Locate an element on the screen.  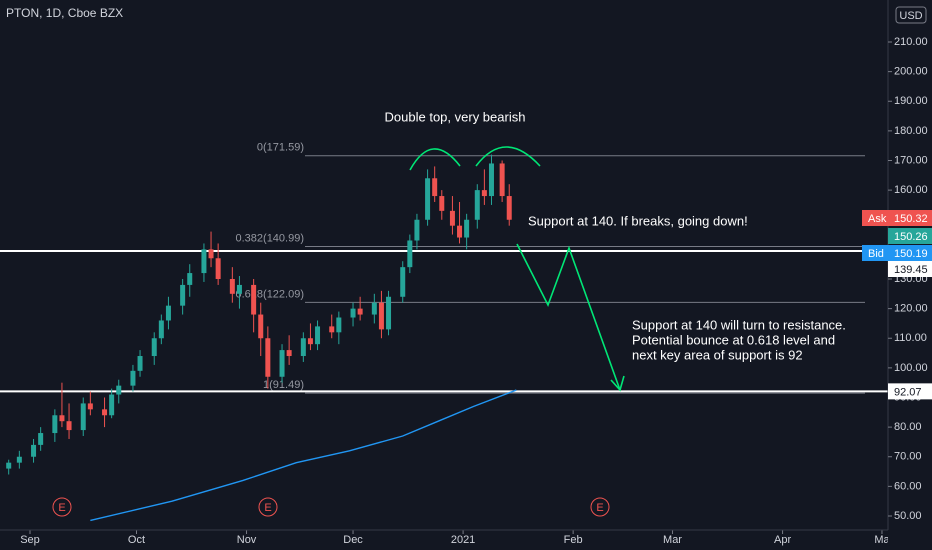
y-tick-label: 110.00 is located at coordinates (910, 338).